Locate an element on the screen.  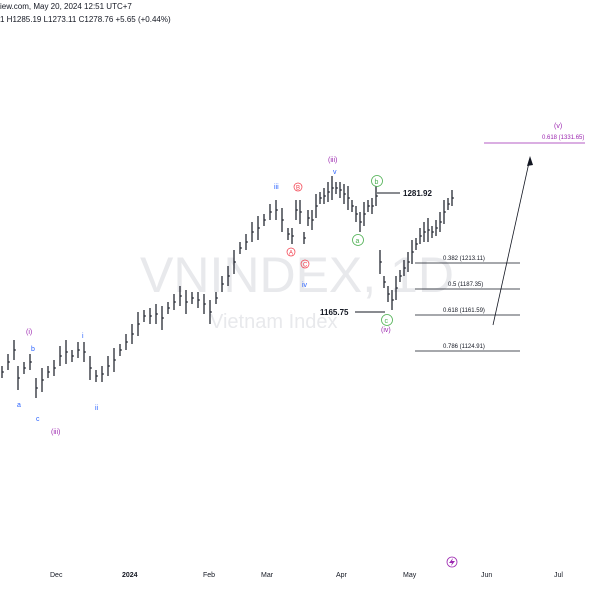
wave-C-circ: C is located at coordinates (305, 266).